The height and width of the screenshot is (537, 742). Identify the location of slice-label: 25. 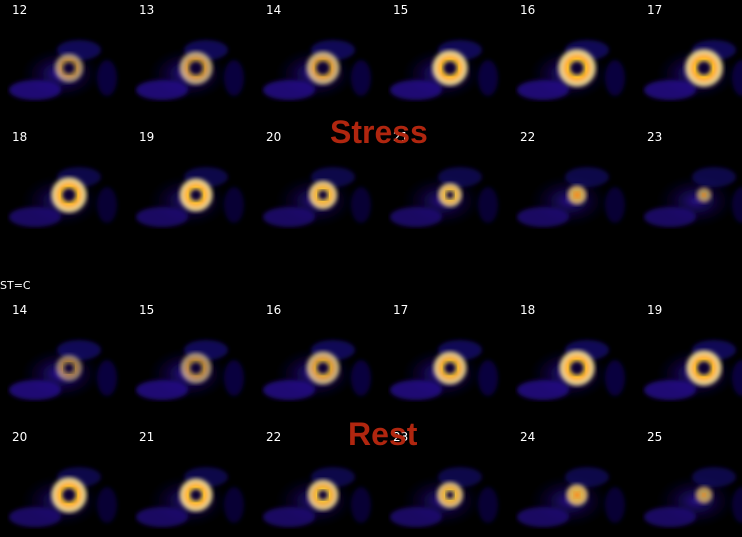
(655, 437).